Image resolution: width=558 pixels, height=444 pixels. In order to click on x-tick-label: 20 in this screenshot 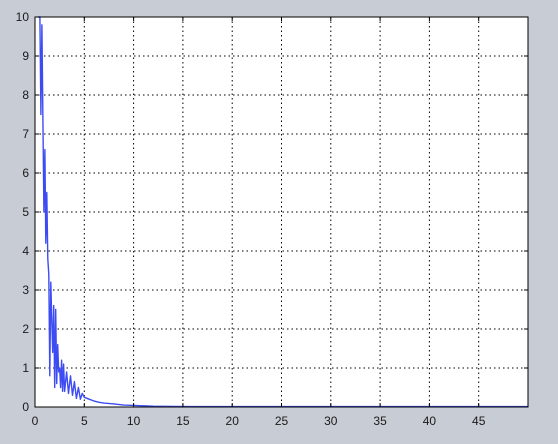, I will do `click(233, 421)`.